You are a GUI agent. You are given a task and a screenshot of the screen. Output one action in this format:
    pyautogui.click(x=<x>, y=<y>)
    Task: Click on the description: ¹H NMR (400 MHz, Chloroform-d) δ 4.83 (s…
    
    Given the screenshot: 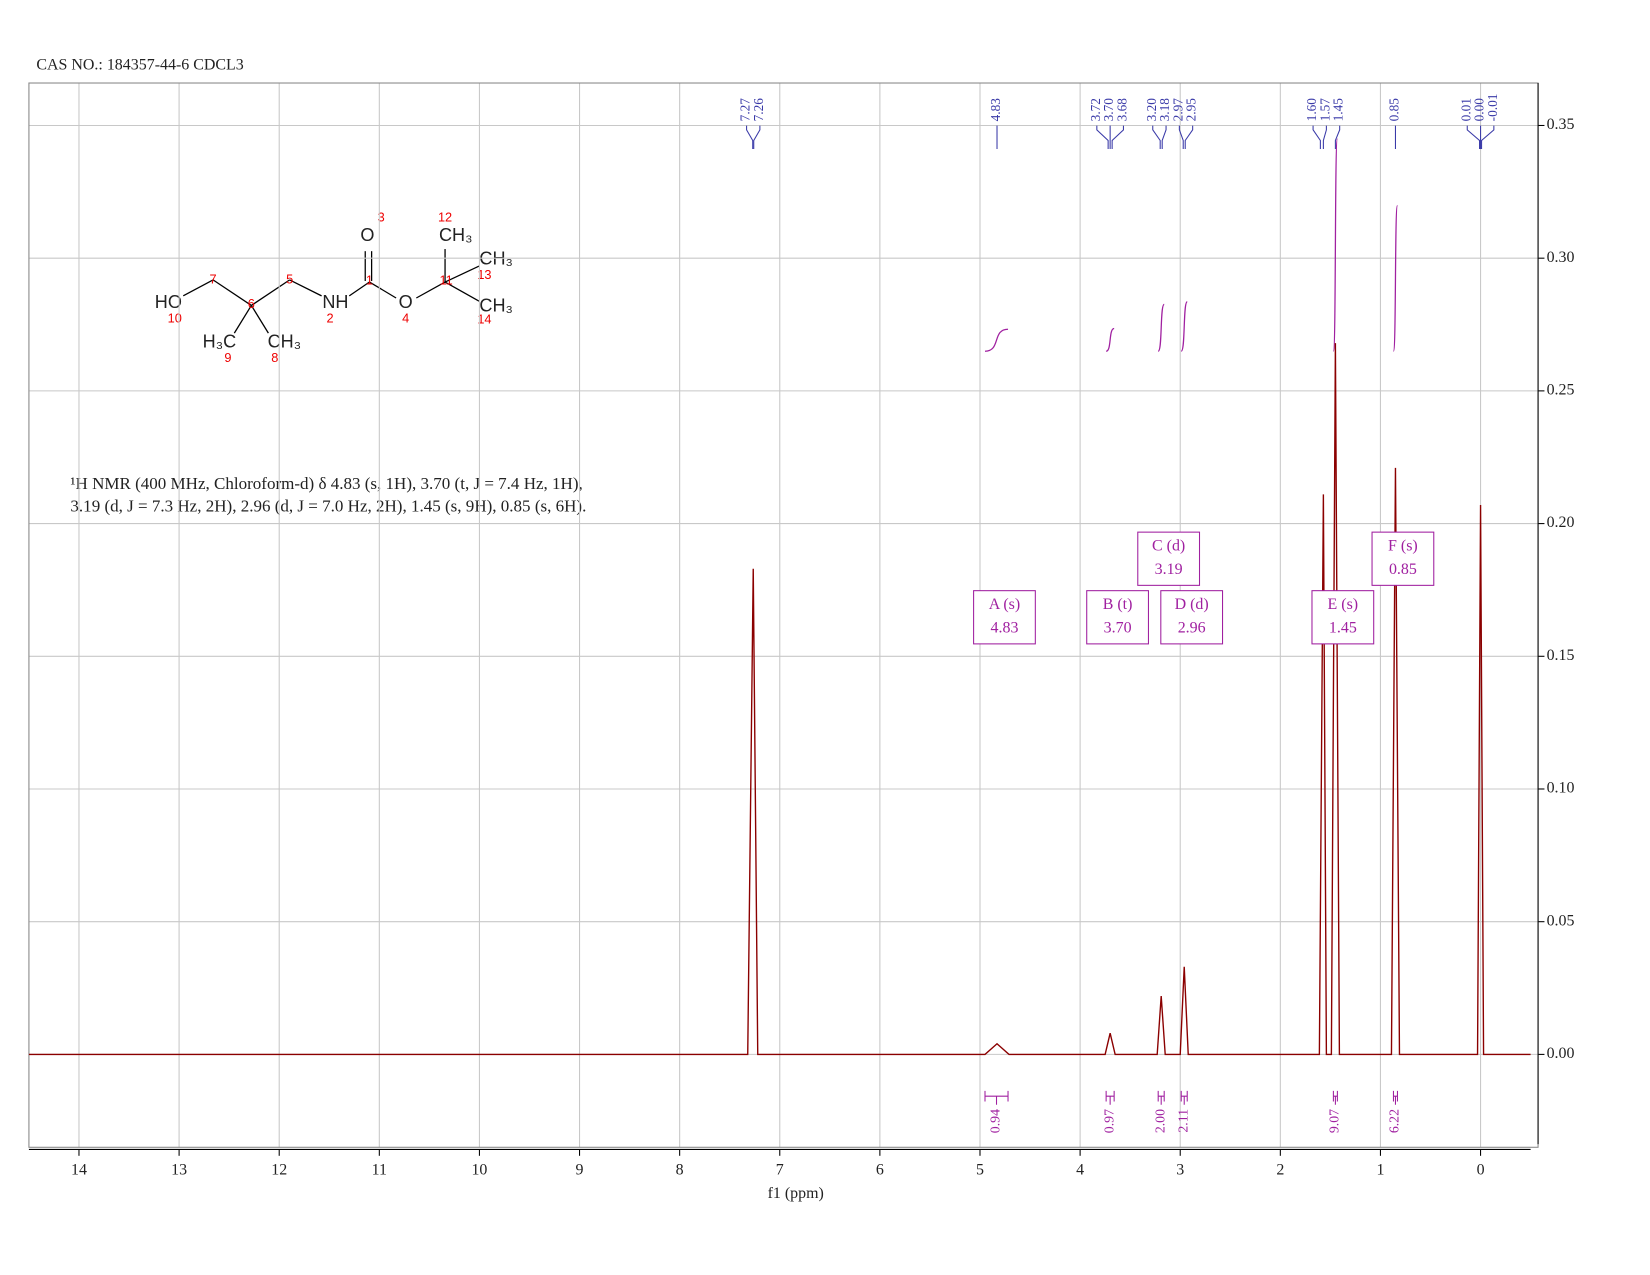 What is the action you would take?
    pyautogui.click(x=326, y=483)
    